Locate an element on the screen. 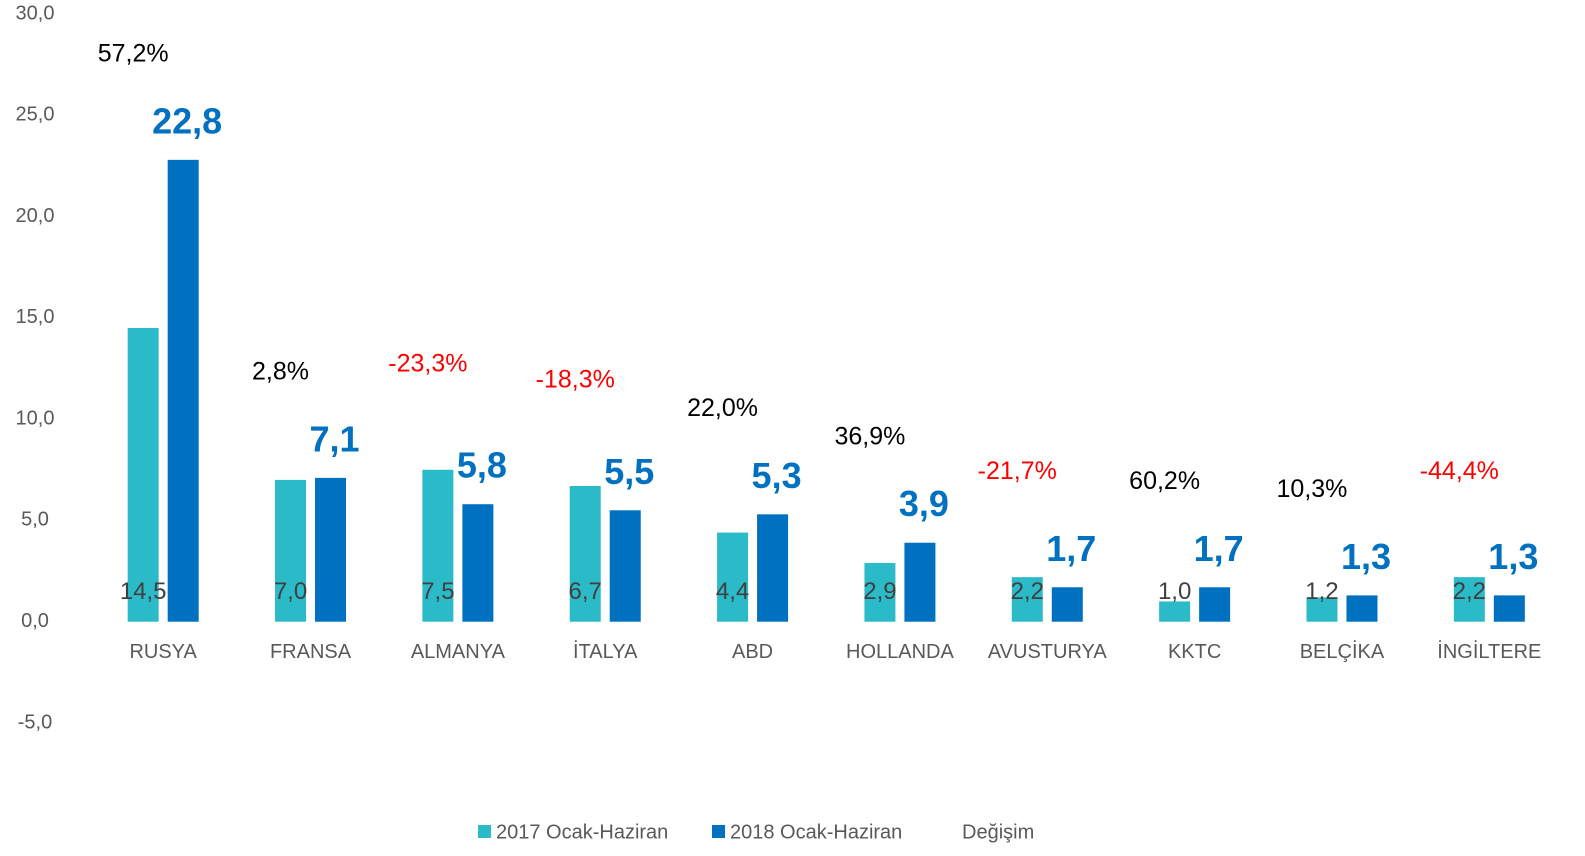 This screenshot has height=856, width=1585. x-tick-label: KKTC is located at coordinates (1194, 652).